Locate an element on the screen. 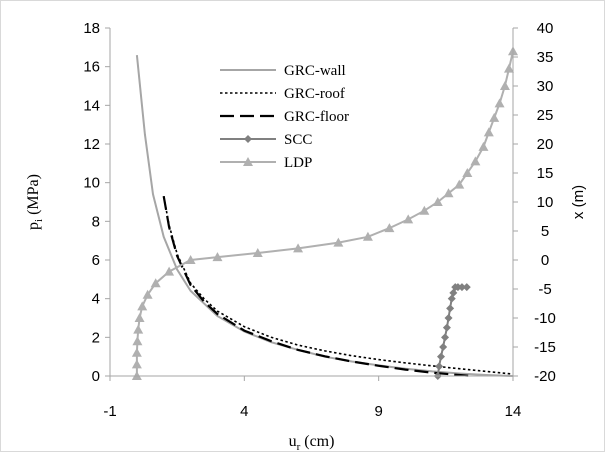 Image resolution: width=606 pixels, height=453 pixels. y-left-tick-label: 18 is located at coordinates (91, 28).